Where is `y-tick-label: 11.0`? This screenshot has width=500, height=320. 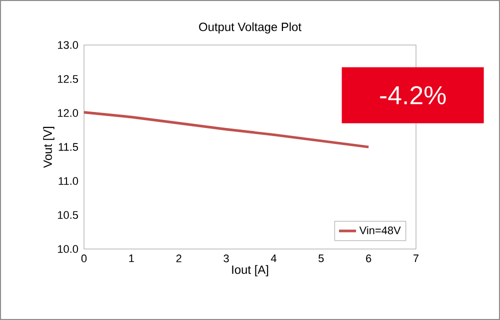 y-tick-label: 11.0 is located at coordinates (68, 181).